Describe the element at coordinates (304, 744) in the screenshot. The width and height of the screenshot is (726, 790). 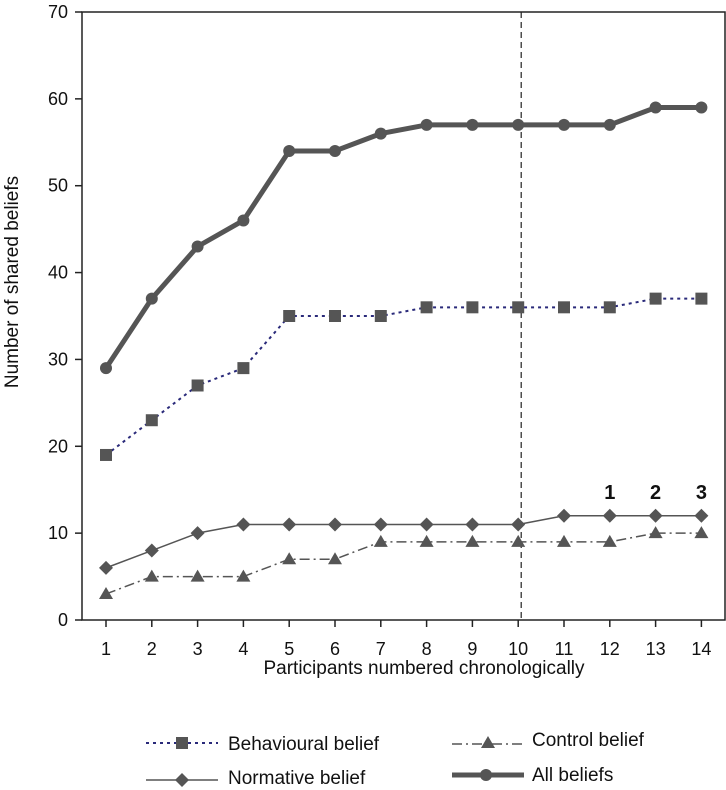
I see `legend-label-behavioural: Behavioural belief` at that location.